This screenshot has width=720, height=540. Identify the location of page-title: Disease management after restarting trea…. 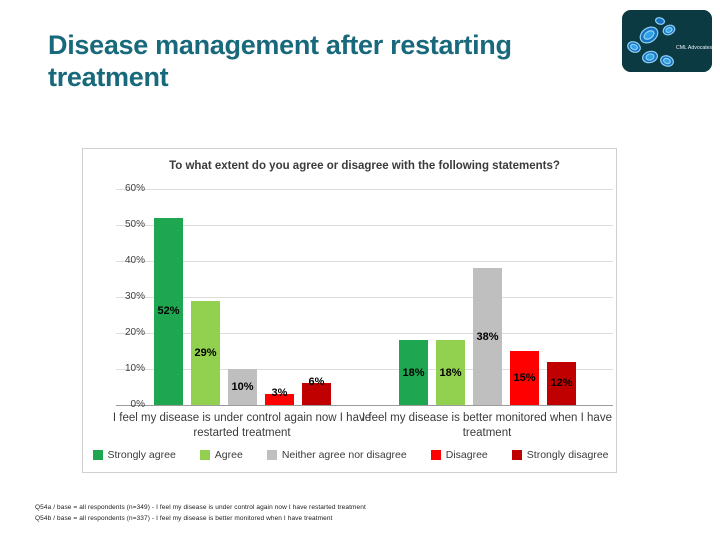
(280, 61).